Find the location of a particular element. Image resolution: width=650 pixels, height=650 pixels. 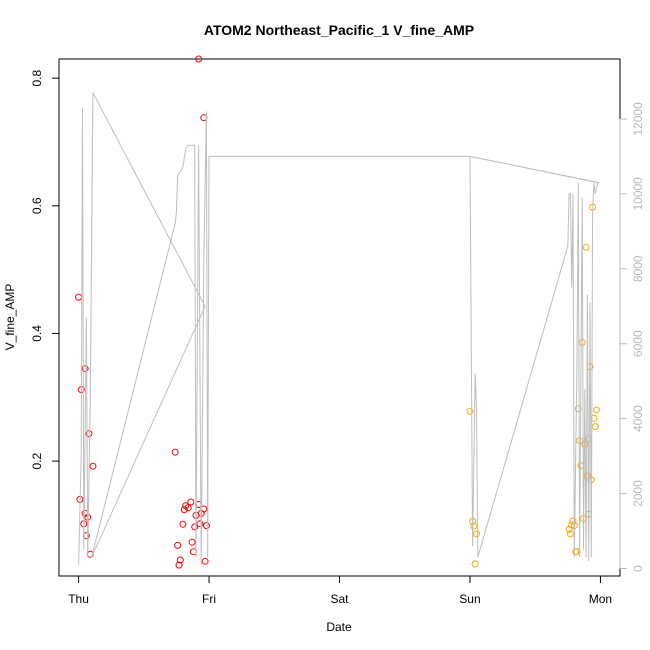

y-right-tick-label-5: 10000 is located at coordinates (638, 194).